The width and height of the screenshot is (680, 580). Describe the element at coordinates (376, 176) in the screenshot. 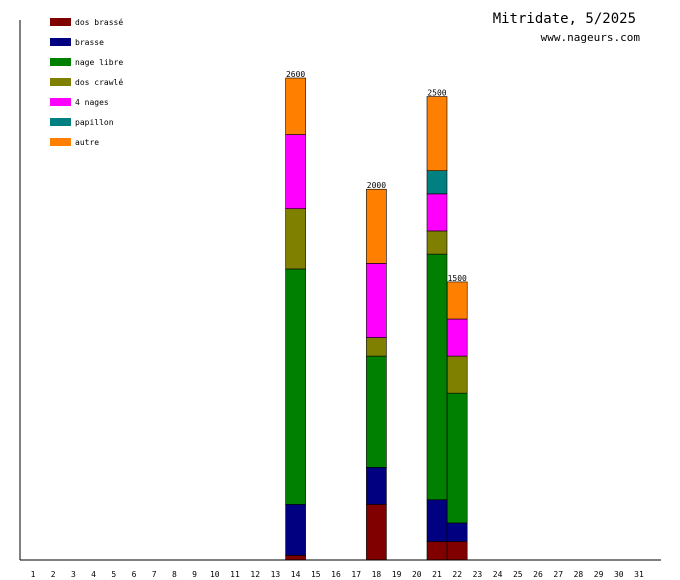

I see `totals-layer: 2600 2000 2500 1500` at that location.